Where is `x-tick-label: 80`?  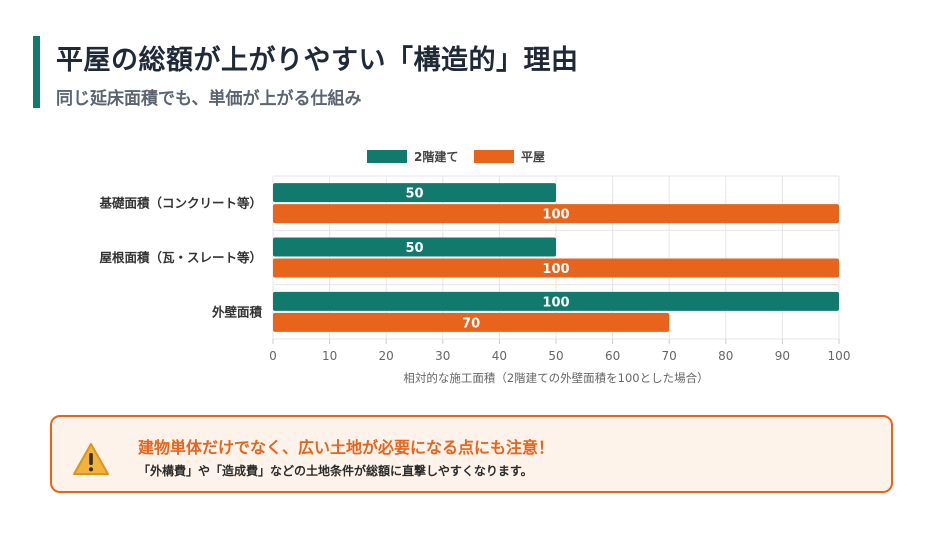
x-tick-label: 80 is located at coordinates (725, 356).